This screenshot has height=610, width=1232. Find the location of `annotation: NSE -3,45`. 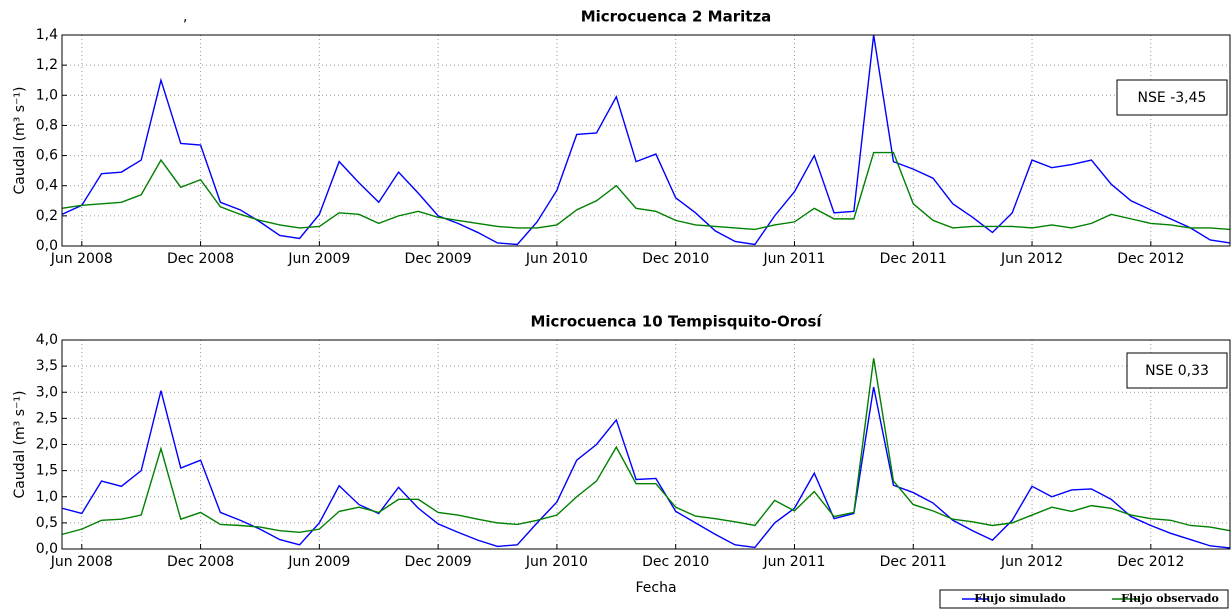

annotation: NSE -3,45 is located at coordinates (1172, 98).